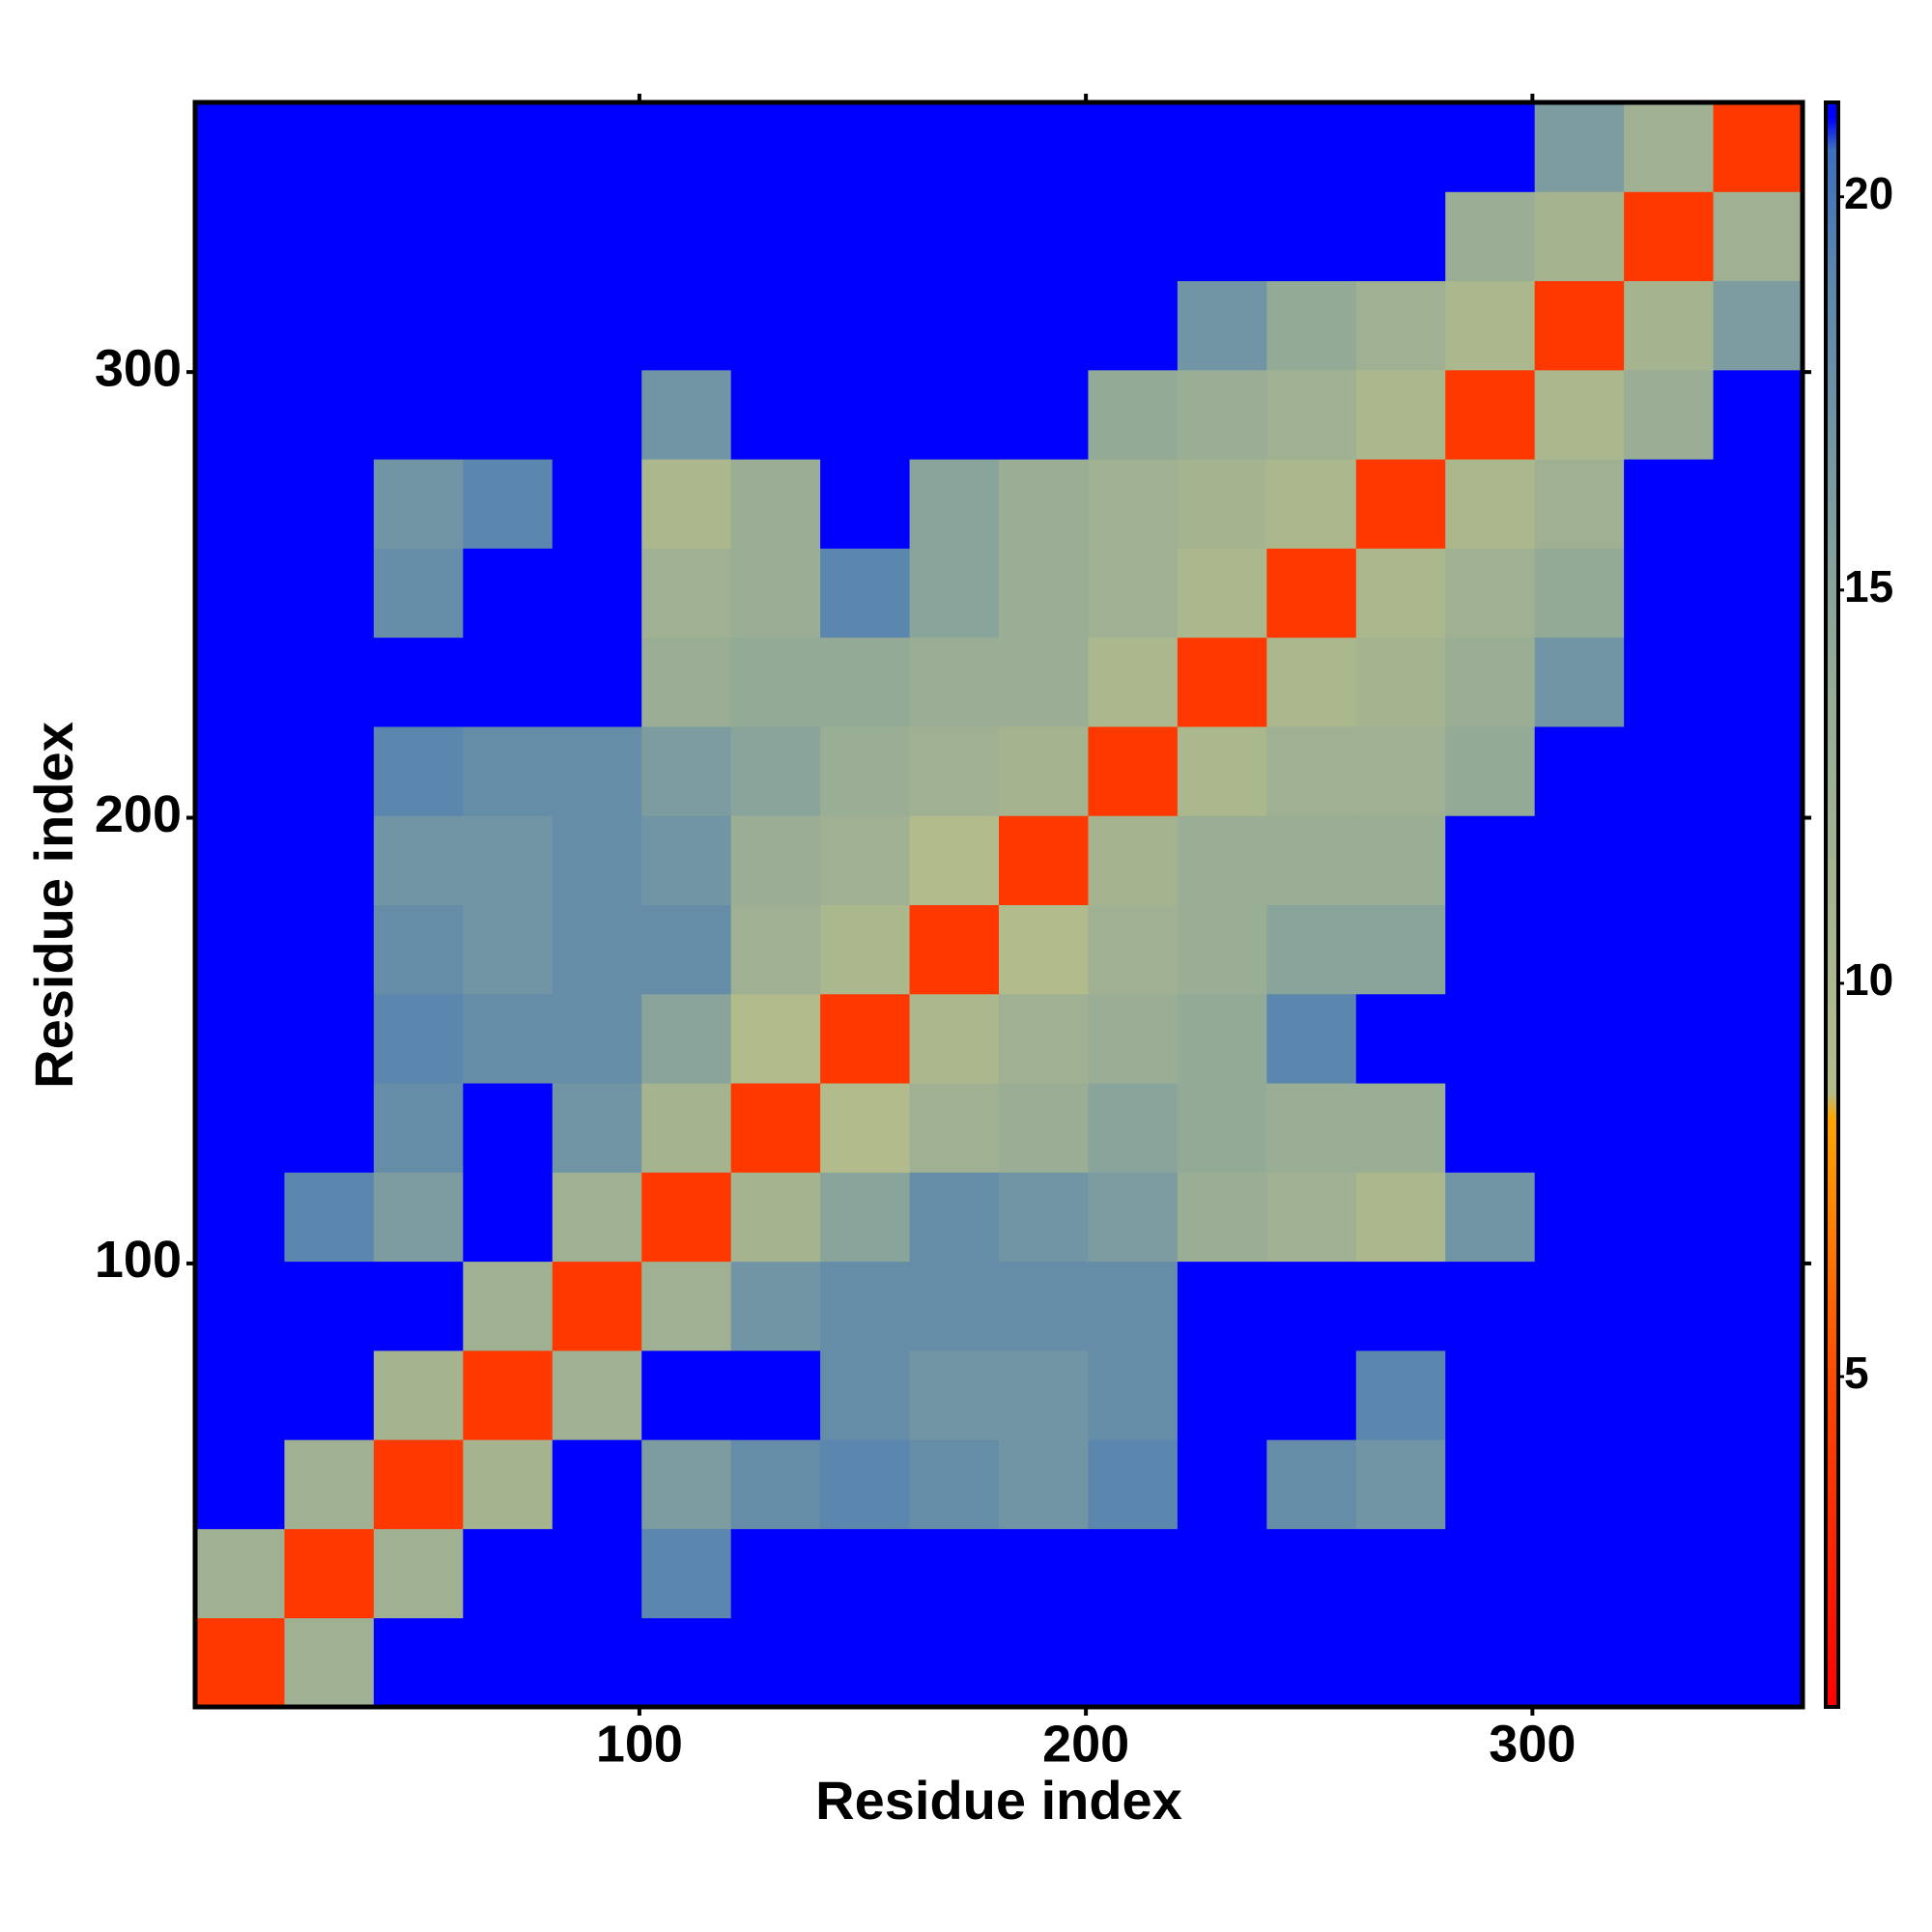 This screenshot has width=1932, height=1932. I want to click on y-tick-label: 100, so click(138, 1260).